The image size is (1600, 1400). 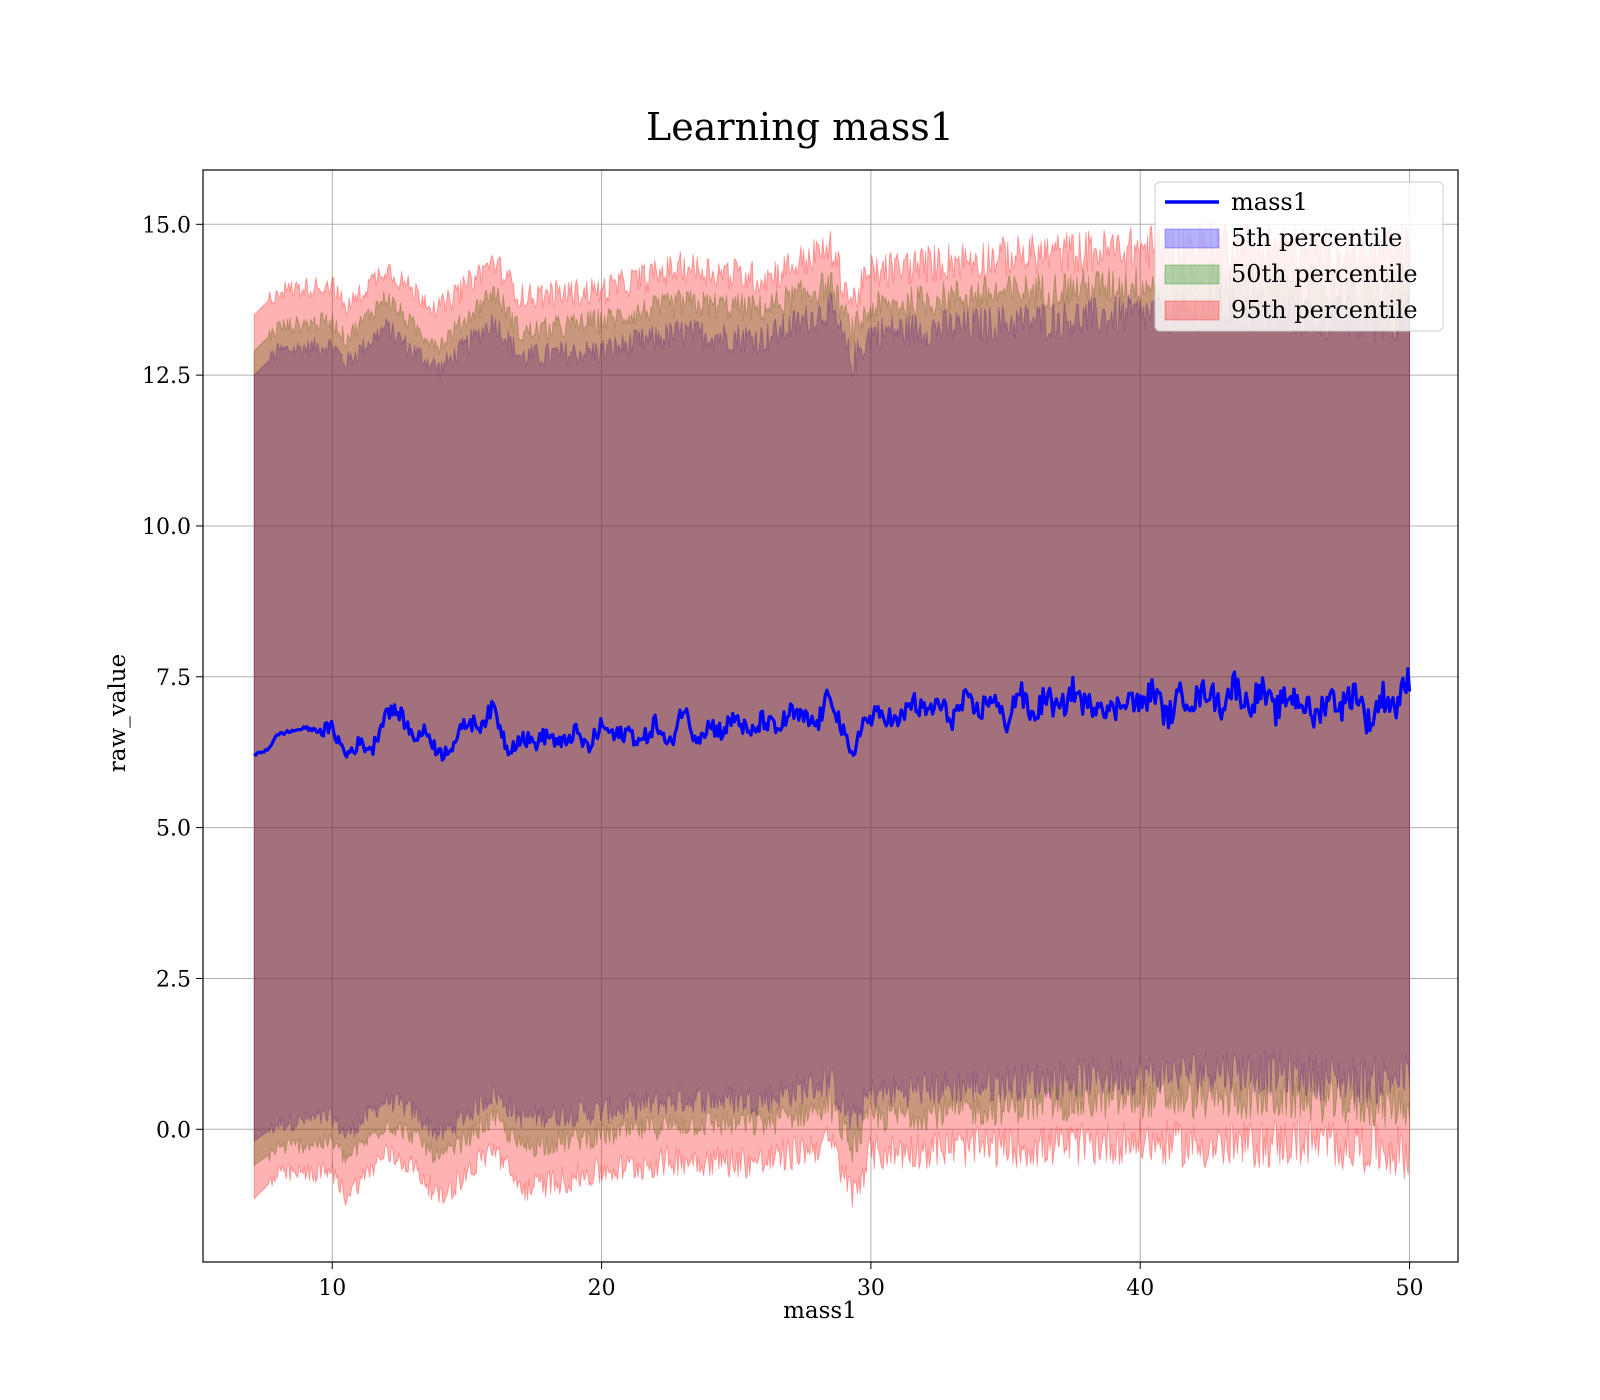 I want to click on x-tick-label: 10, so click(x=332, y=1288).